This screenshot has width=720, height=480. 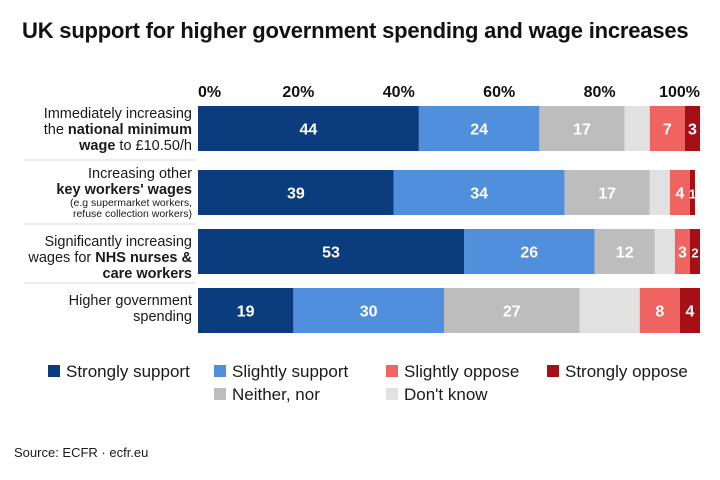 I want to click on bar-value-label: 2, so click(x=694, y=253).